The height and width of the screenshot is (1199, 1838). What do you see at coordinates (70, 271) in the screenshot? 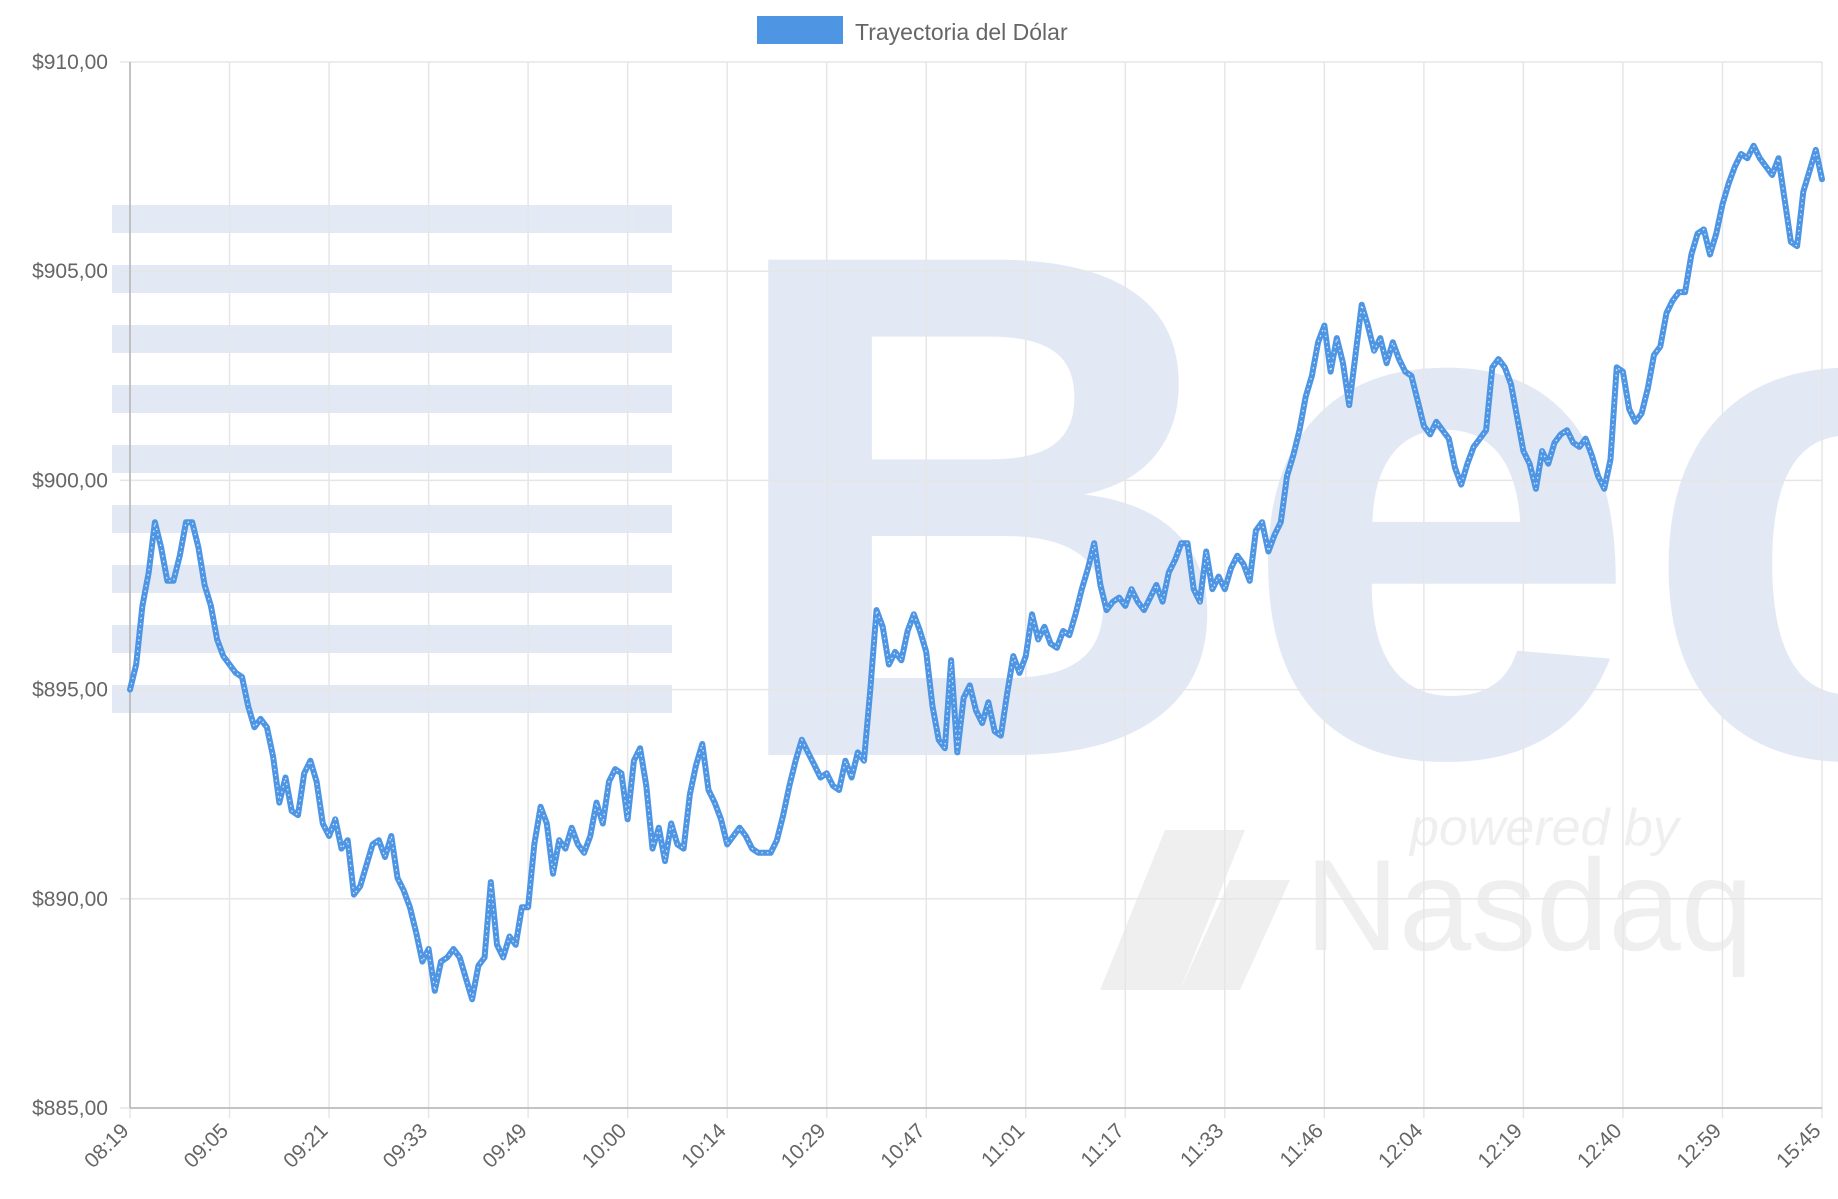
I see `y-tick-label: $905,00` at bounding box center [70, 271].